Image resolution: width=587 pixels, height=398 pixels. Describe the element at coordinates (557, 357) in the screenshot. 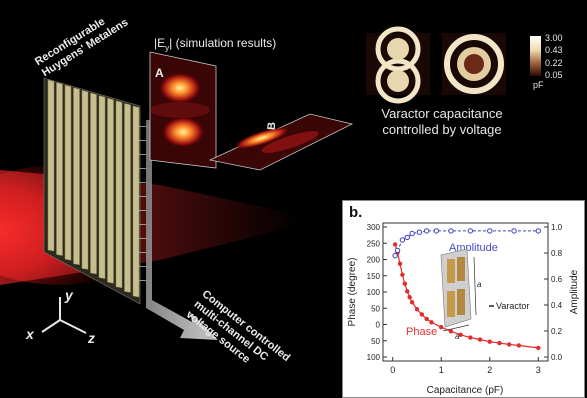

I see `y-right-tick-label: 0.0` at that location.